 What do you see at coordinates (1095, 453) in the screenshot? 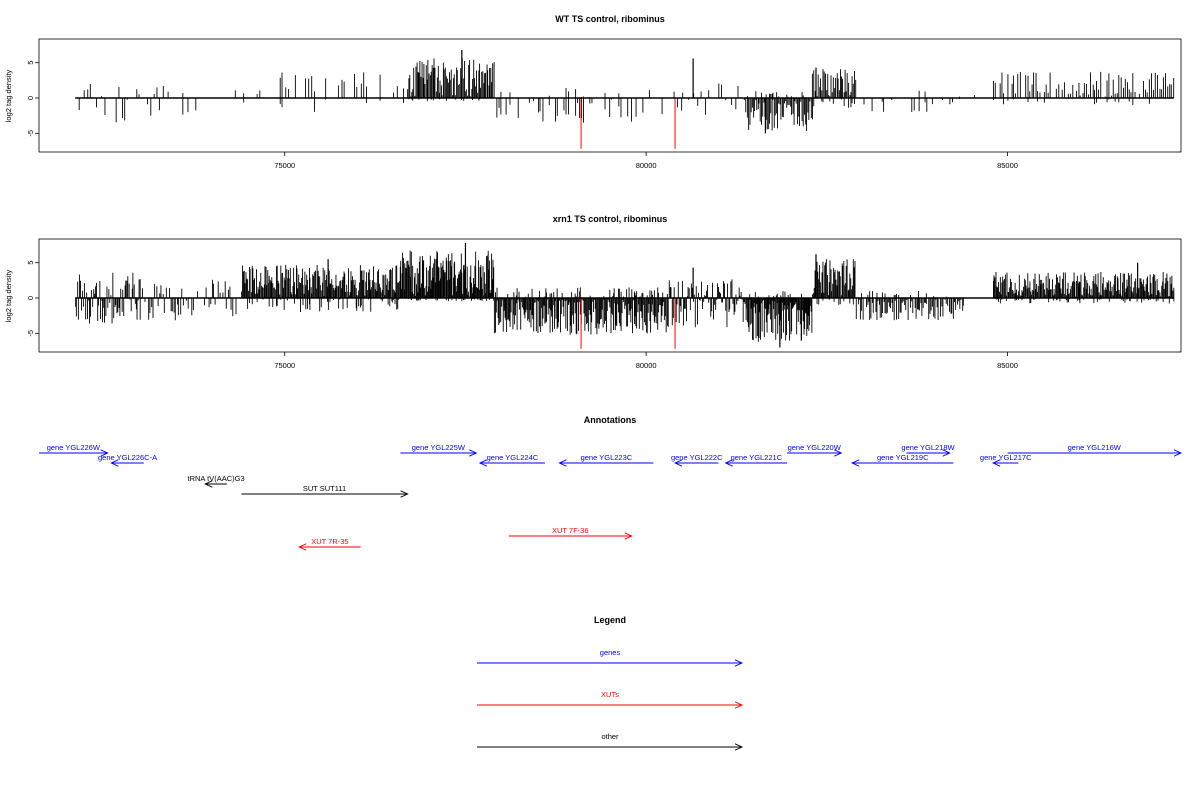
I see `gene-ygl216w-arrow` at bounding box center [1095, 453].